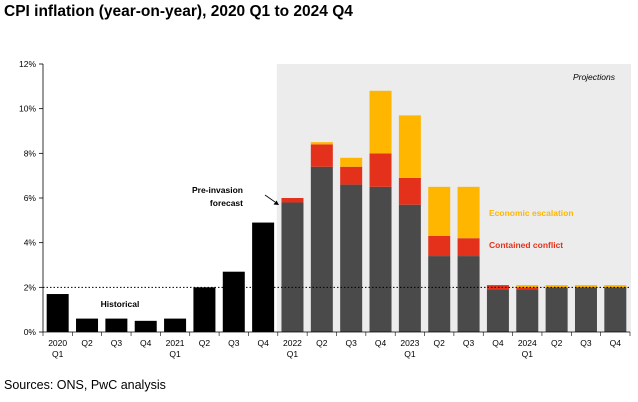 The width and height of the screenshot is (638, 402). Describe the element at coordinates (594, 77) in the screenshot. I see `projections-annotation: Projections` at that location.